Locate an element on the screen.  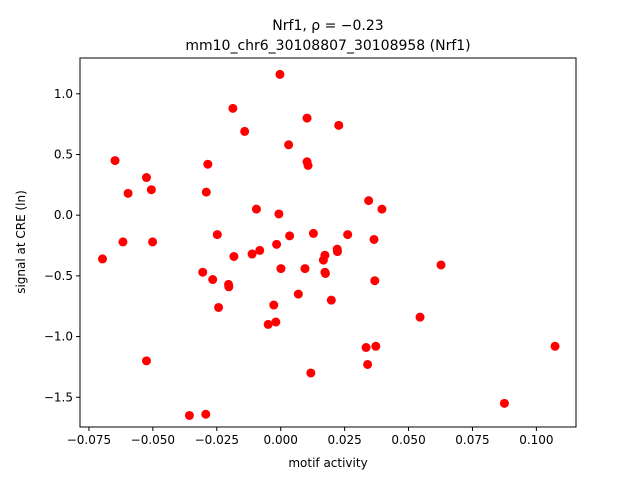
x-tick-label: 0.050 is located at coordinates (408, 440).